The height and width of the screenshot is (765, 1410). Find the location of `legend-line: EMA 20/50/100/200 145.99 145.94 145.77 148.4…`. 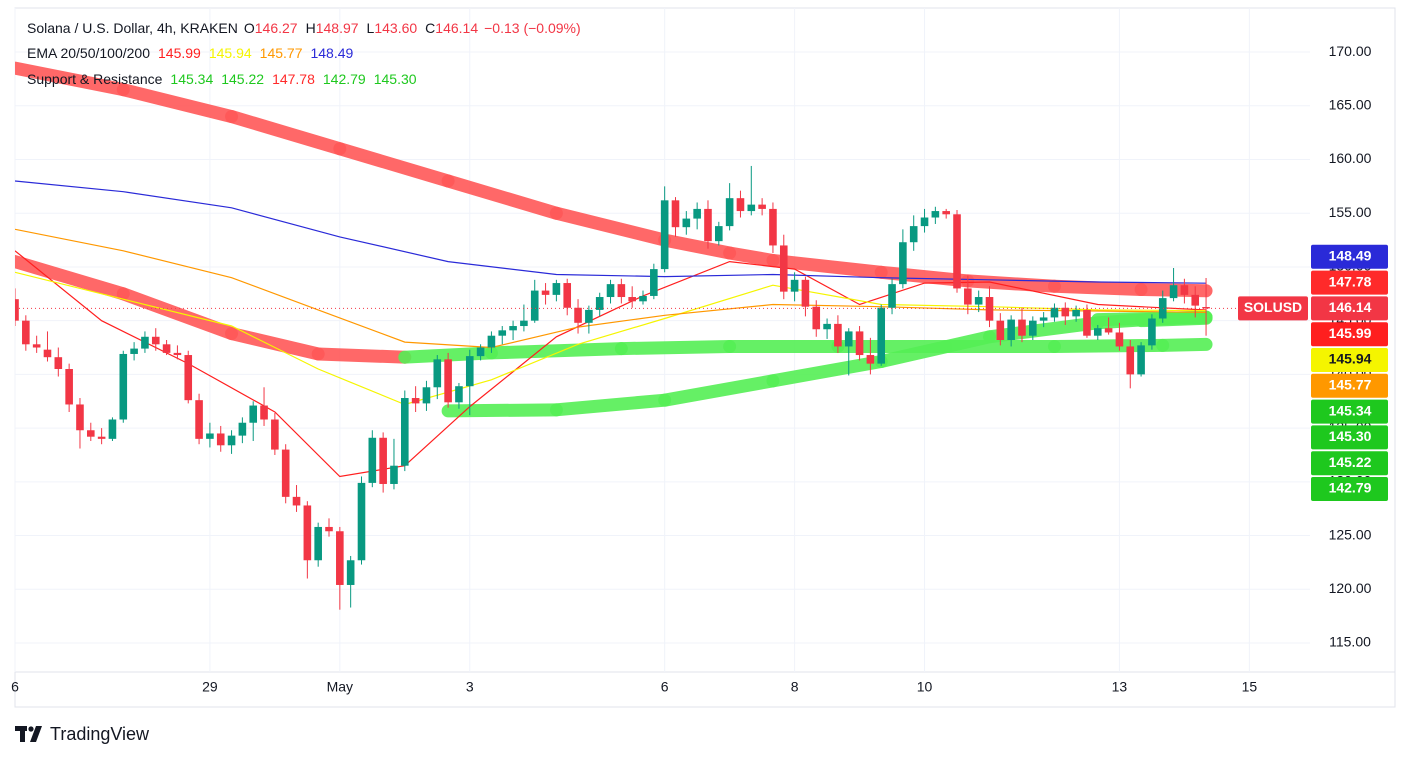

legend-line: EMA 20/50/100/200 145.99 145.94 145.77 148.4… is located at coordinates (190, 53).